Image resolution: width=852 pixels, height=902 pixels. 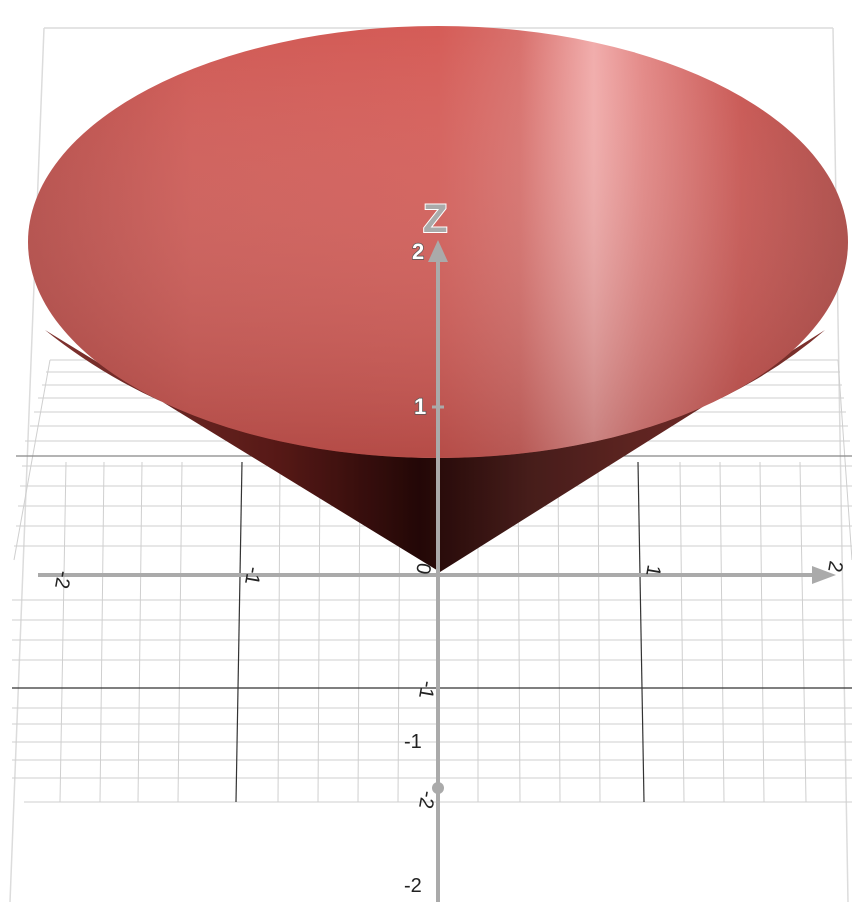 I want to click on y-tick-label-neg1: -1, so click(x=426, y=689).